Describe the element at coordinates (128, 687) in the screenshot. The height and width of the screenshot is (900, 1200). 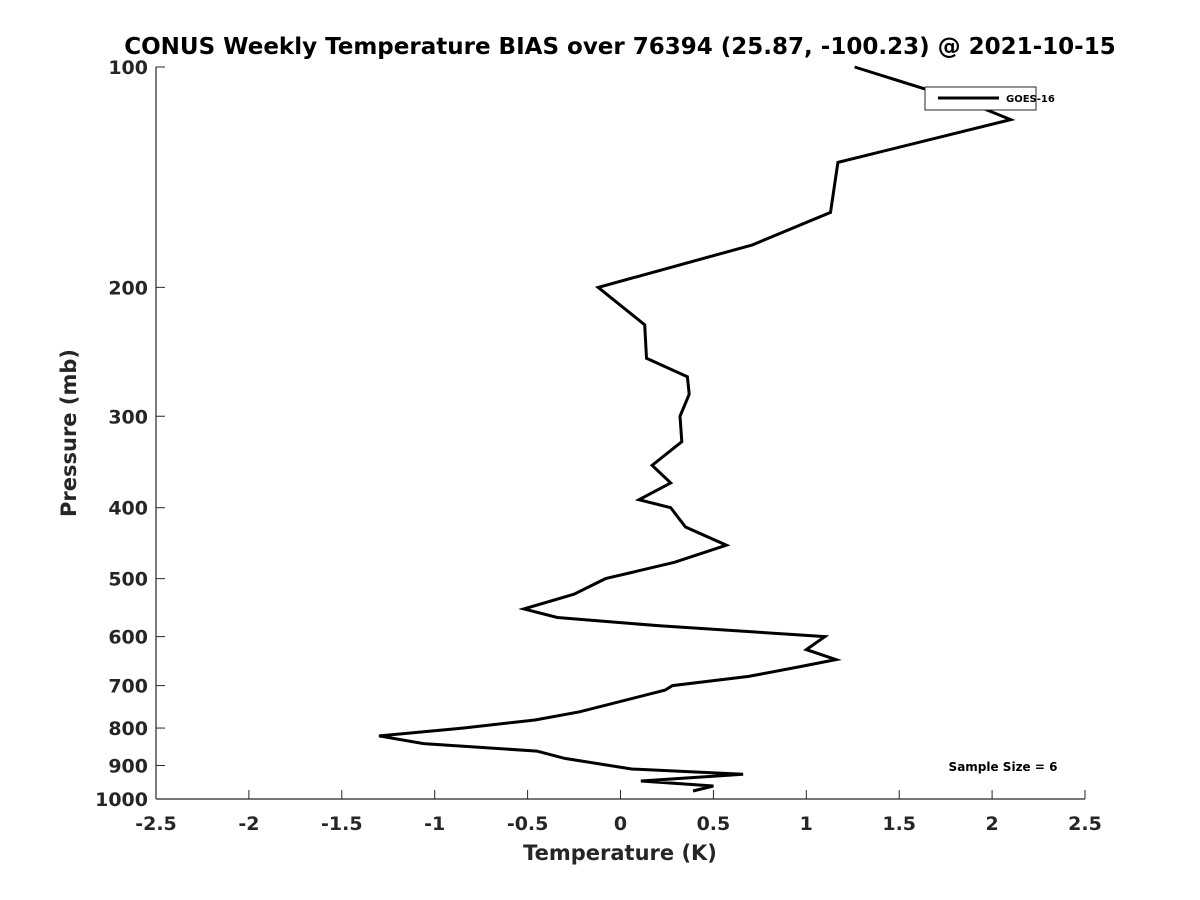
I see `y-tick-label: 700` at that location.